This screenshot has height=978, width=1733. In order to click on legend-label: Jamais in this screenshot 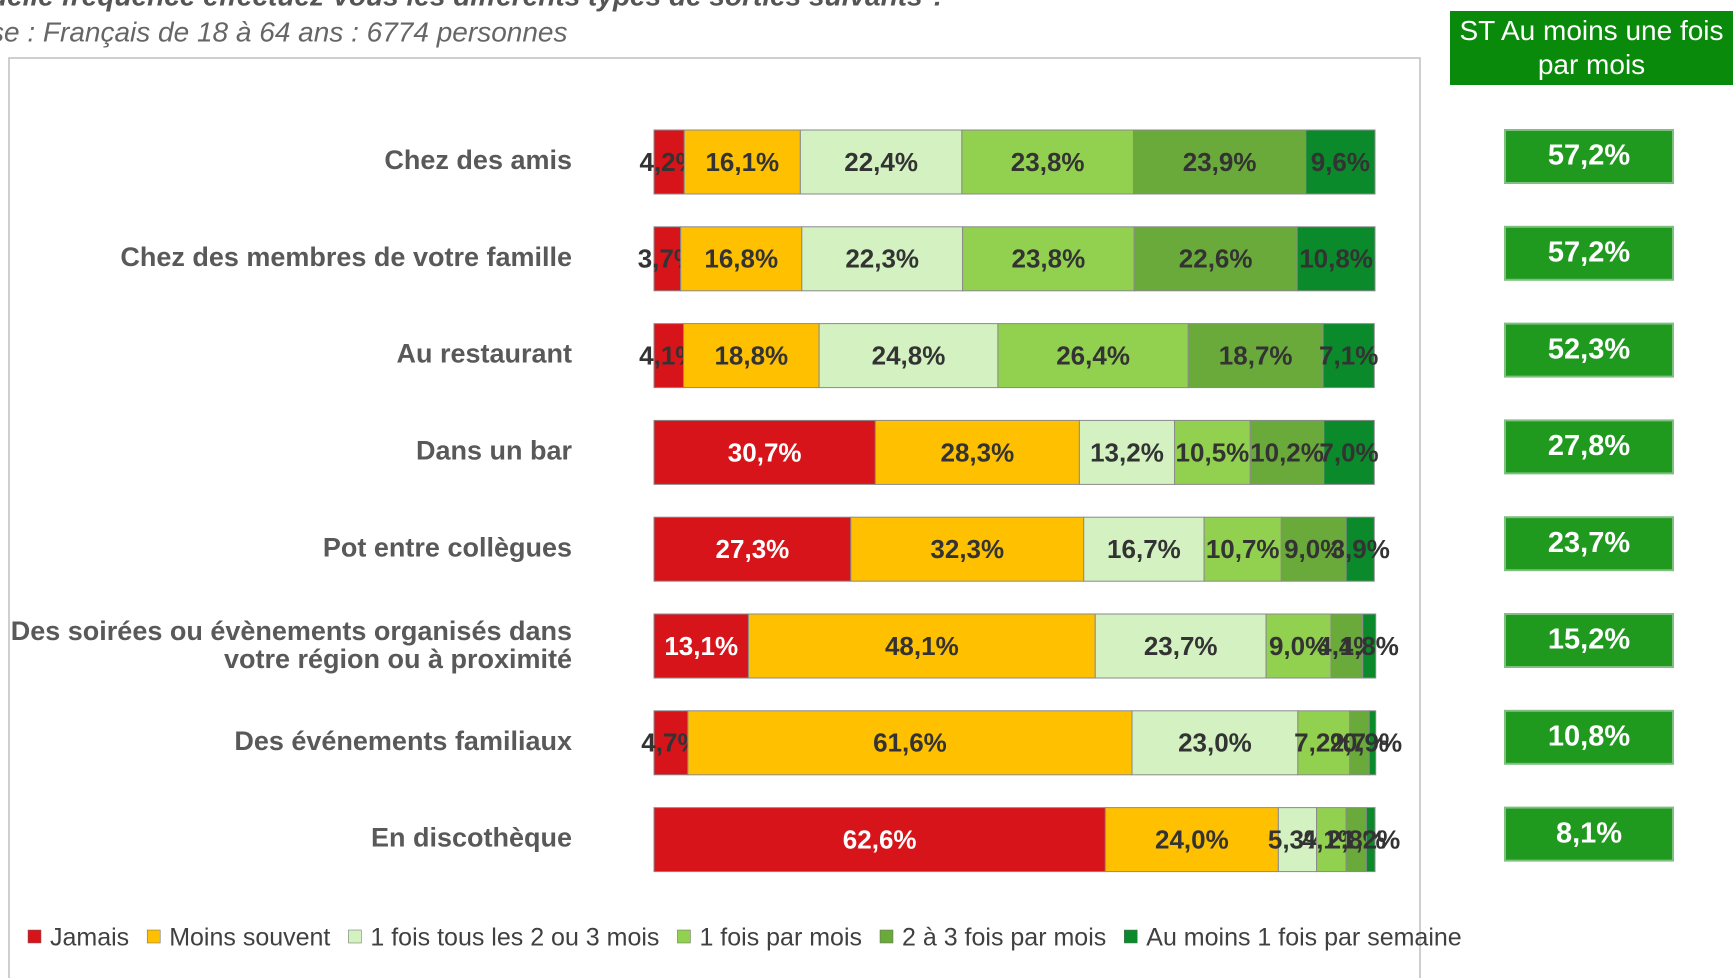, I will do `click(89, 938)`.